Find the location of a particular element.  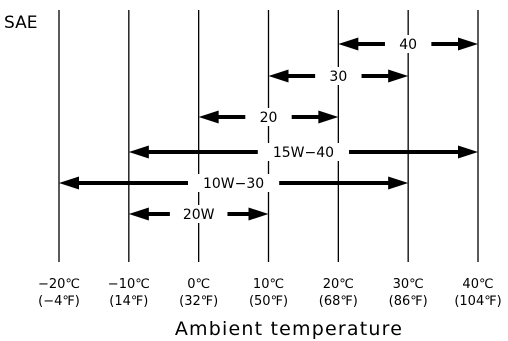

range-arrow: 20W is located at coordinates (198, 214).